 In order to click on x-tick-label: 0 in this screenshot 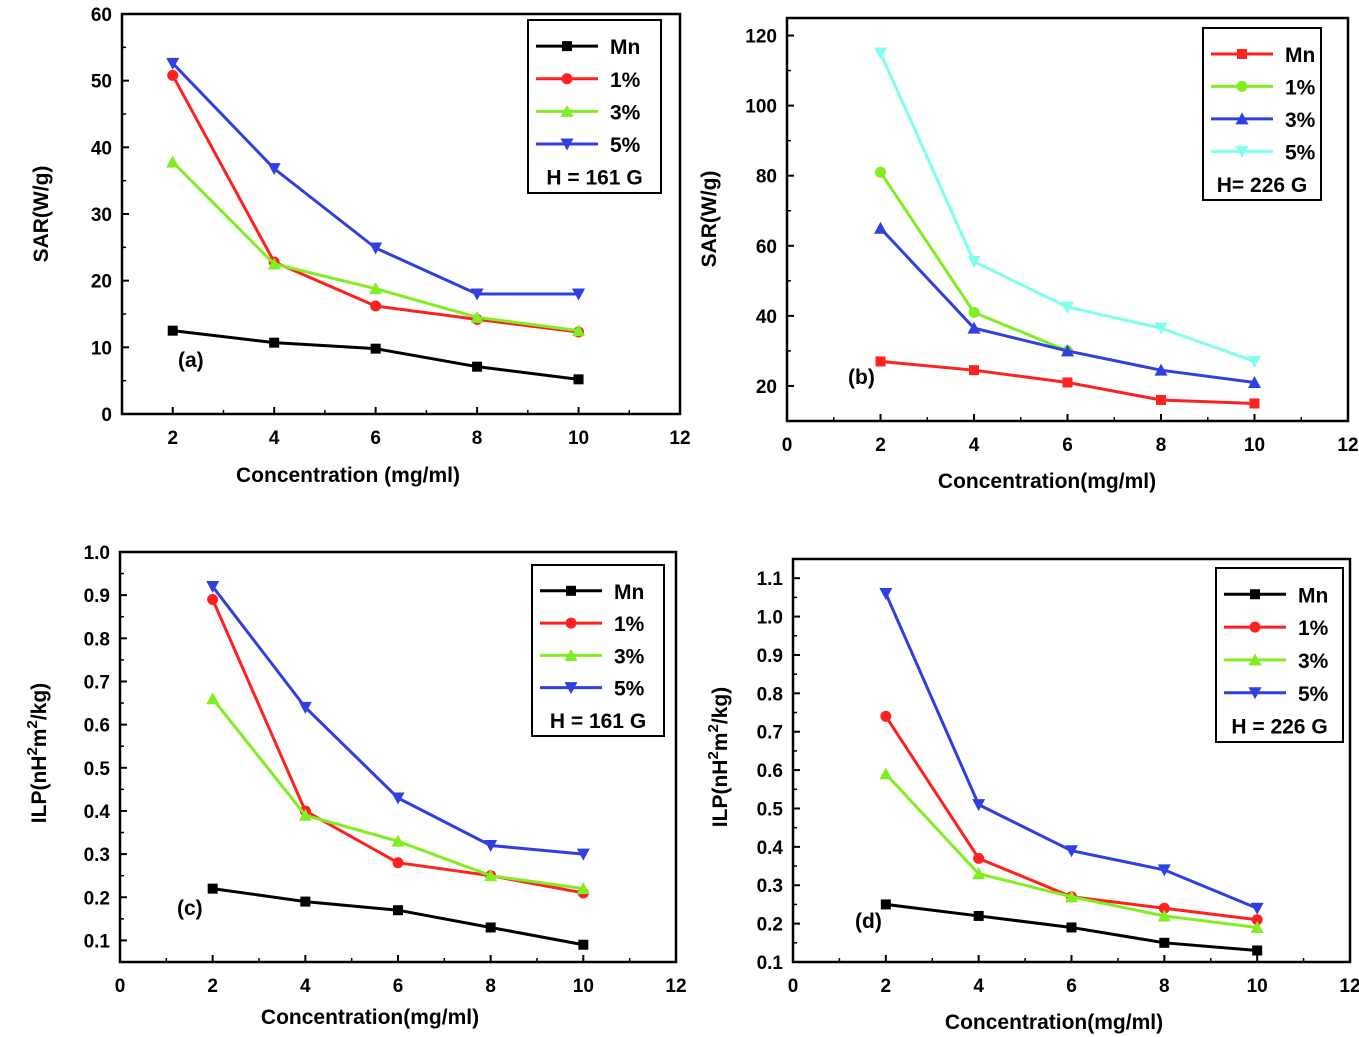, I will do `click(793, 986)`.